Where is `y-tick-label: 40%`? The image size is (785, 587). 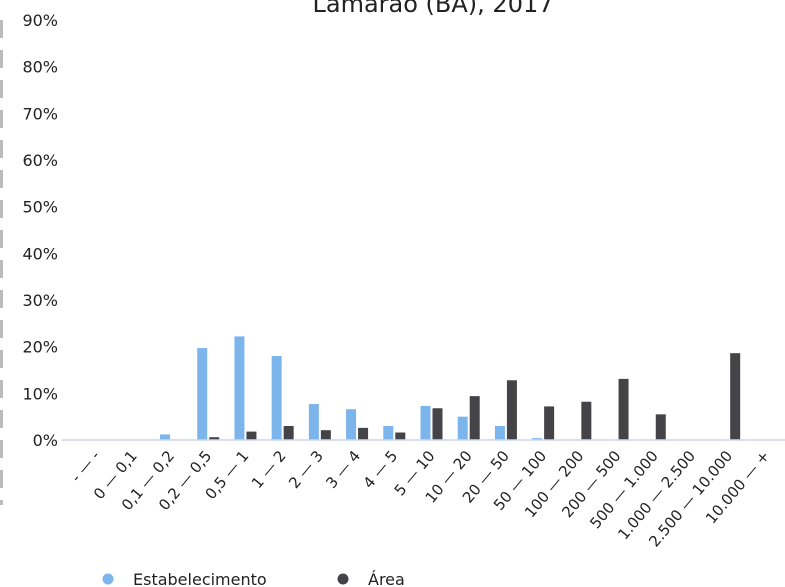 y-tick-label: 40% is located at coordinates (40, 253).